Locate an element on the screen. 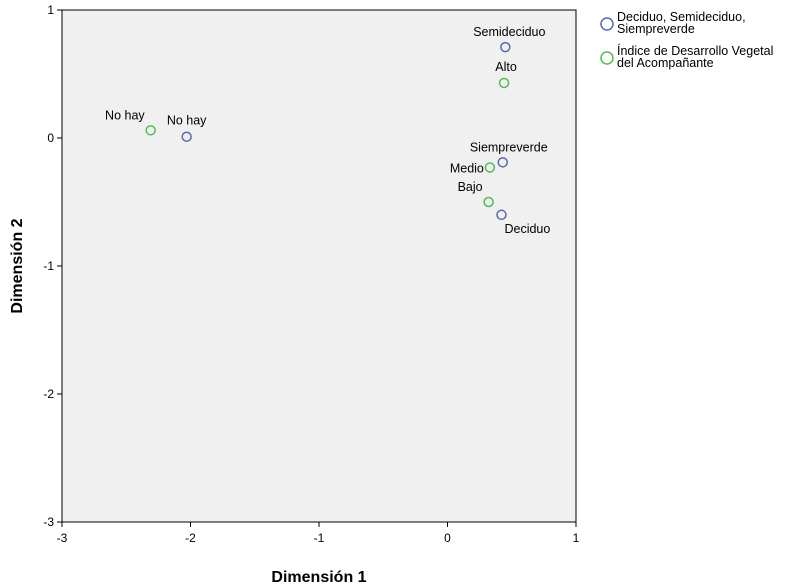  legend-label: Siempreverde is located at coordinates (656, 29).